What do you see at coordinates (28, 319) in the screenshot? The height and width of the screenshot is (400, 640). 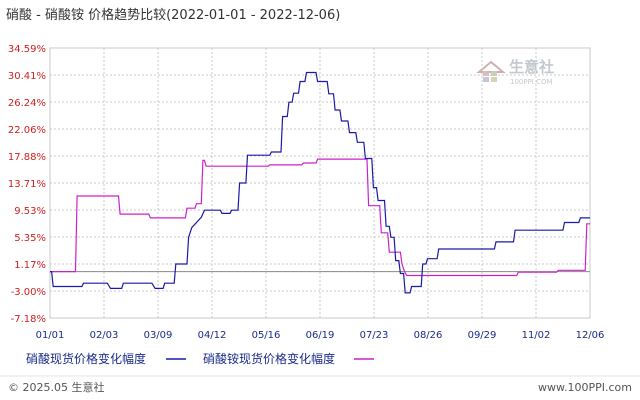 I see `y-tick-label: -7.18%` at bounding box center [28, 319].